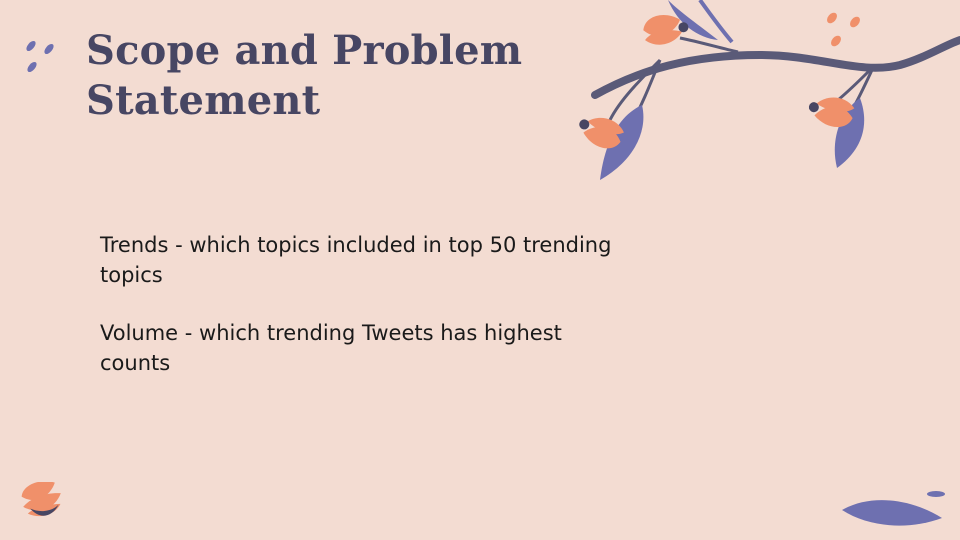  Describe the element at coordinates (893, 508) in the screenshot. I see `leaf-icon` at that location.